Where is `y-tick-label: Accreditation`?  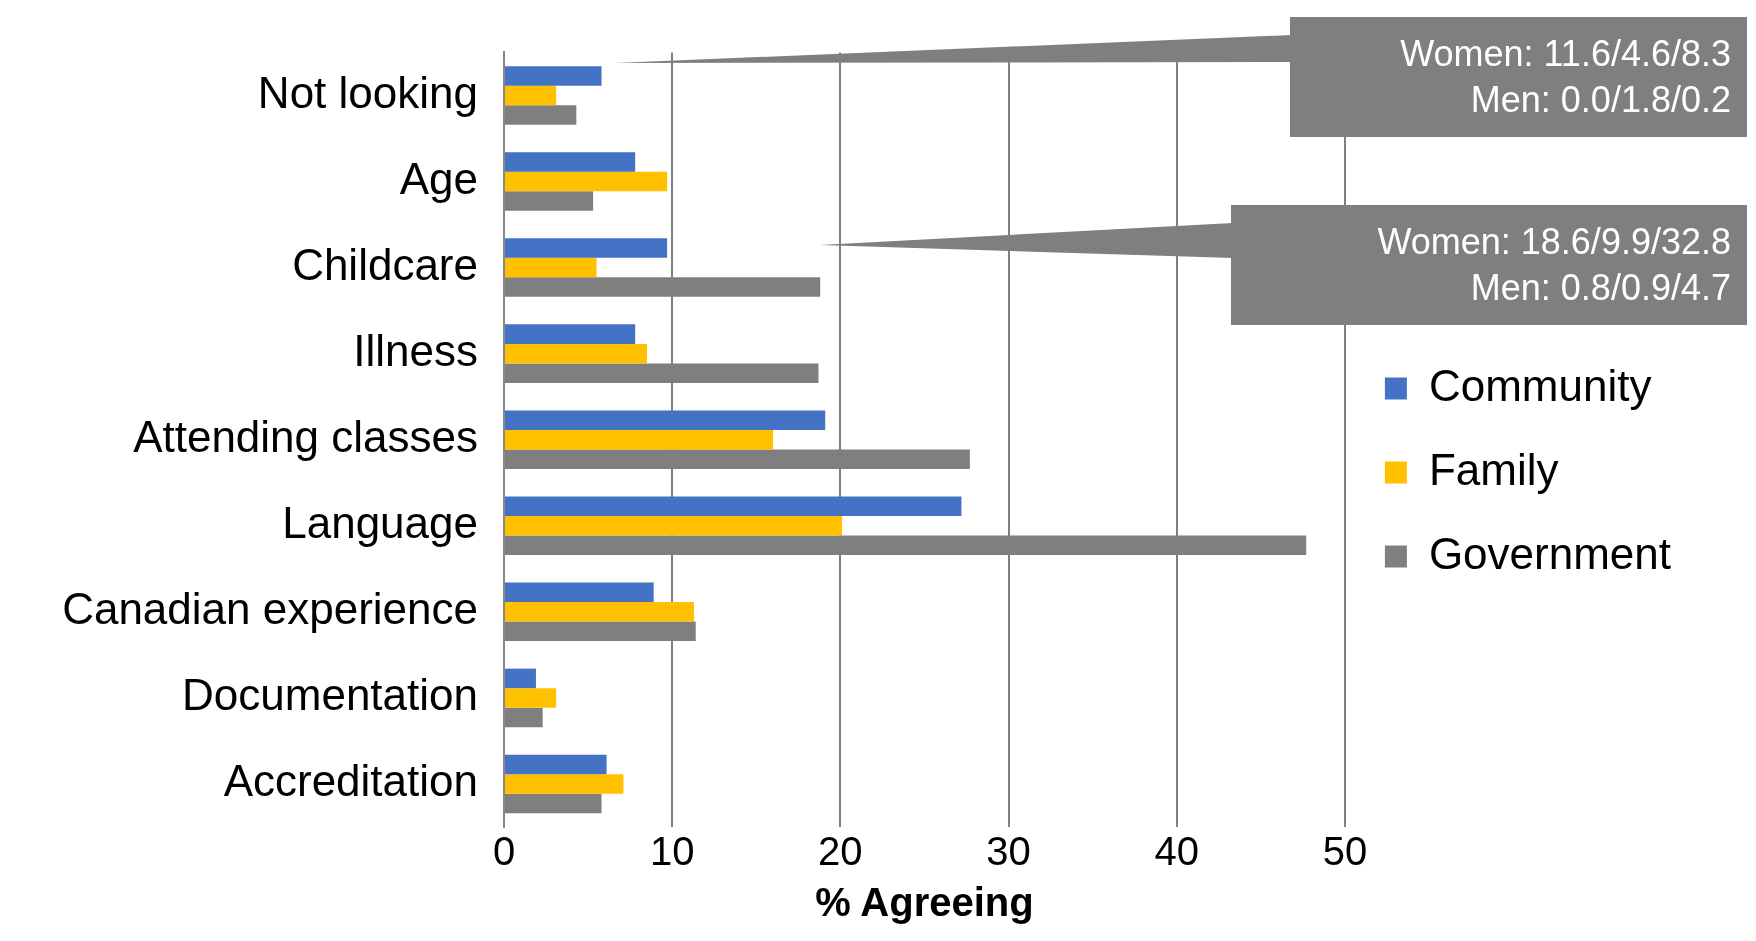
y-tick-label: Accreditation is located at coordinates (350, 781).